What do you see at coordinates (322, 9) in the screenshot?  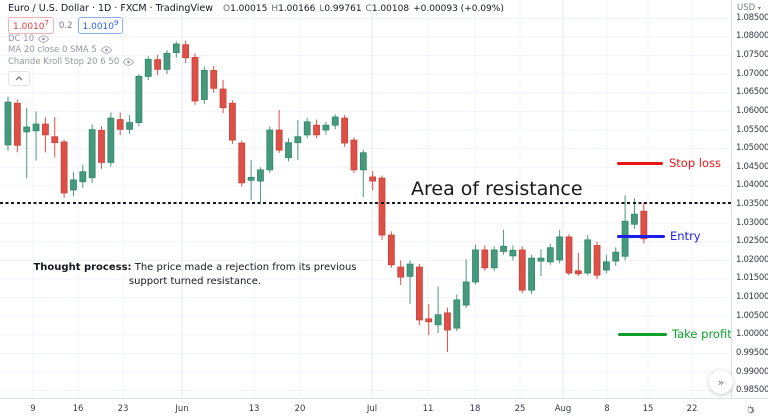 I see `ohlc-low-label: L` at bounding box center [322, 9].